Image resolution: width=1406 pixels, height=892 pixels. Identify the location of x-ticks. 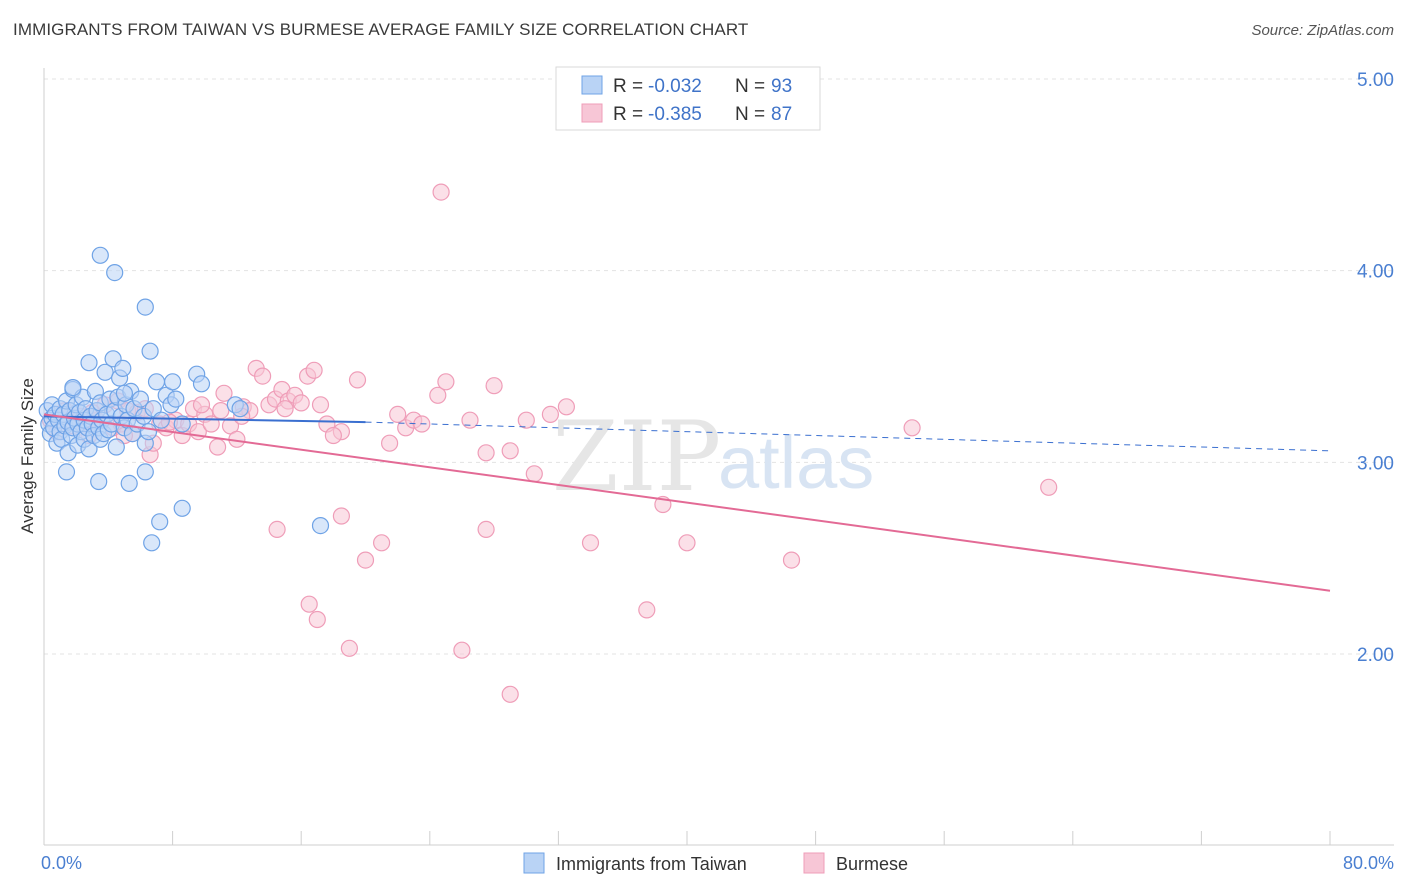
(687, 838).